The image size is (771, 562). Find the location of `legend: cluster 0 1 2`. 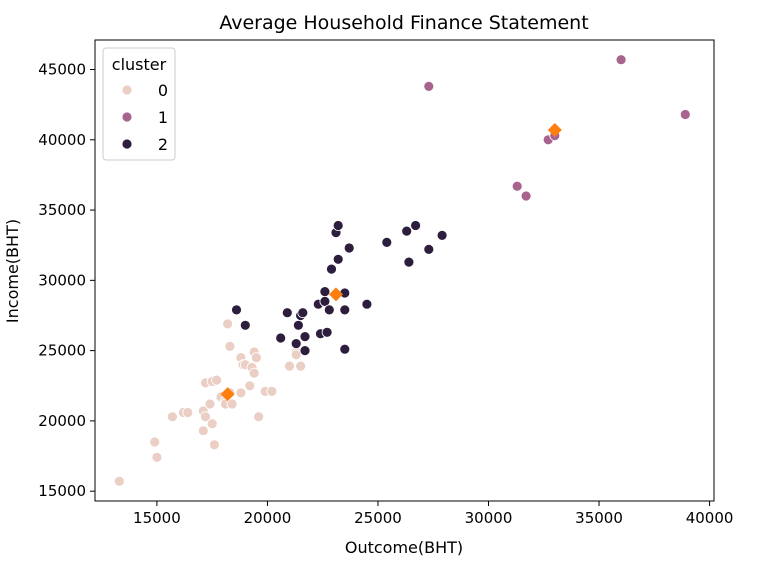

legend: cluster 0 1 2 is located at coordinates (139, 104).